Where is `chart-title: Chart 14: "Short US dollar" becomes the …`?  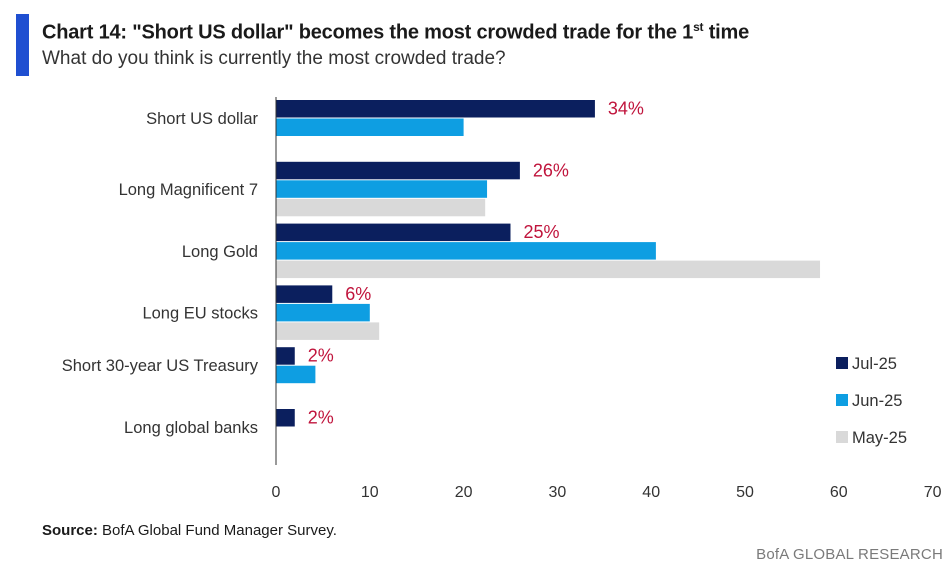 chart-title: Chart 14: "Short US dollar" becomes the … is located at coordinates (395, 32).